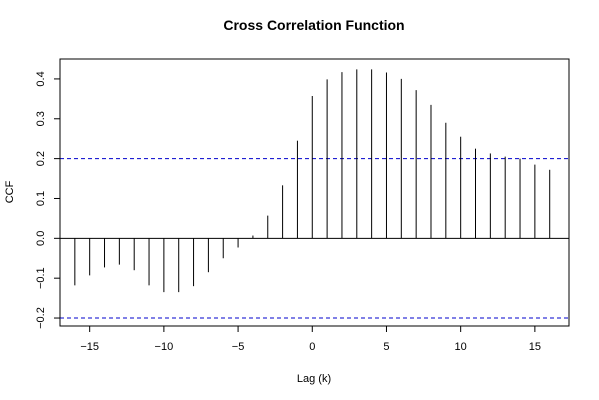  What do you see at coordinates (314, 379) in the screenshot?
I see `x-axis-label: Lag (k)` at bounding box center [314, 379].